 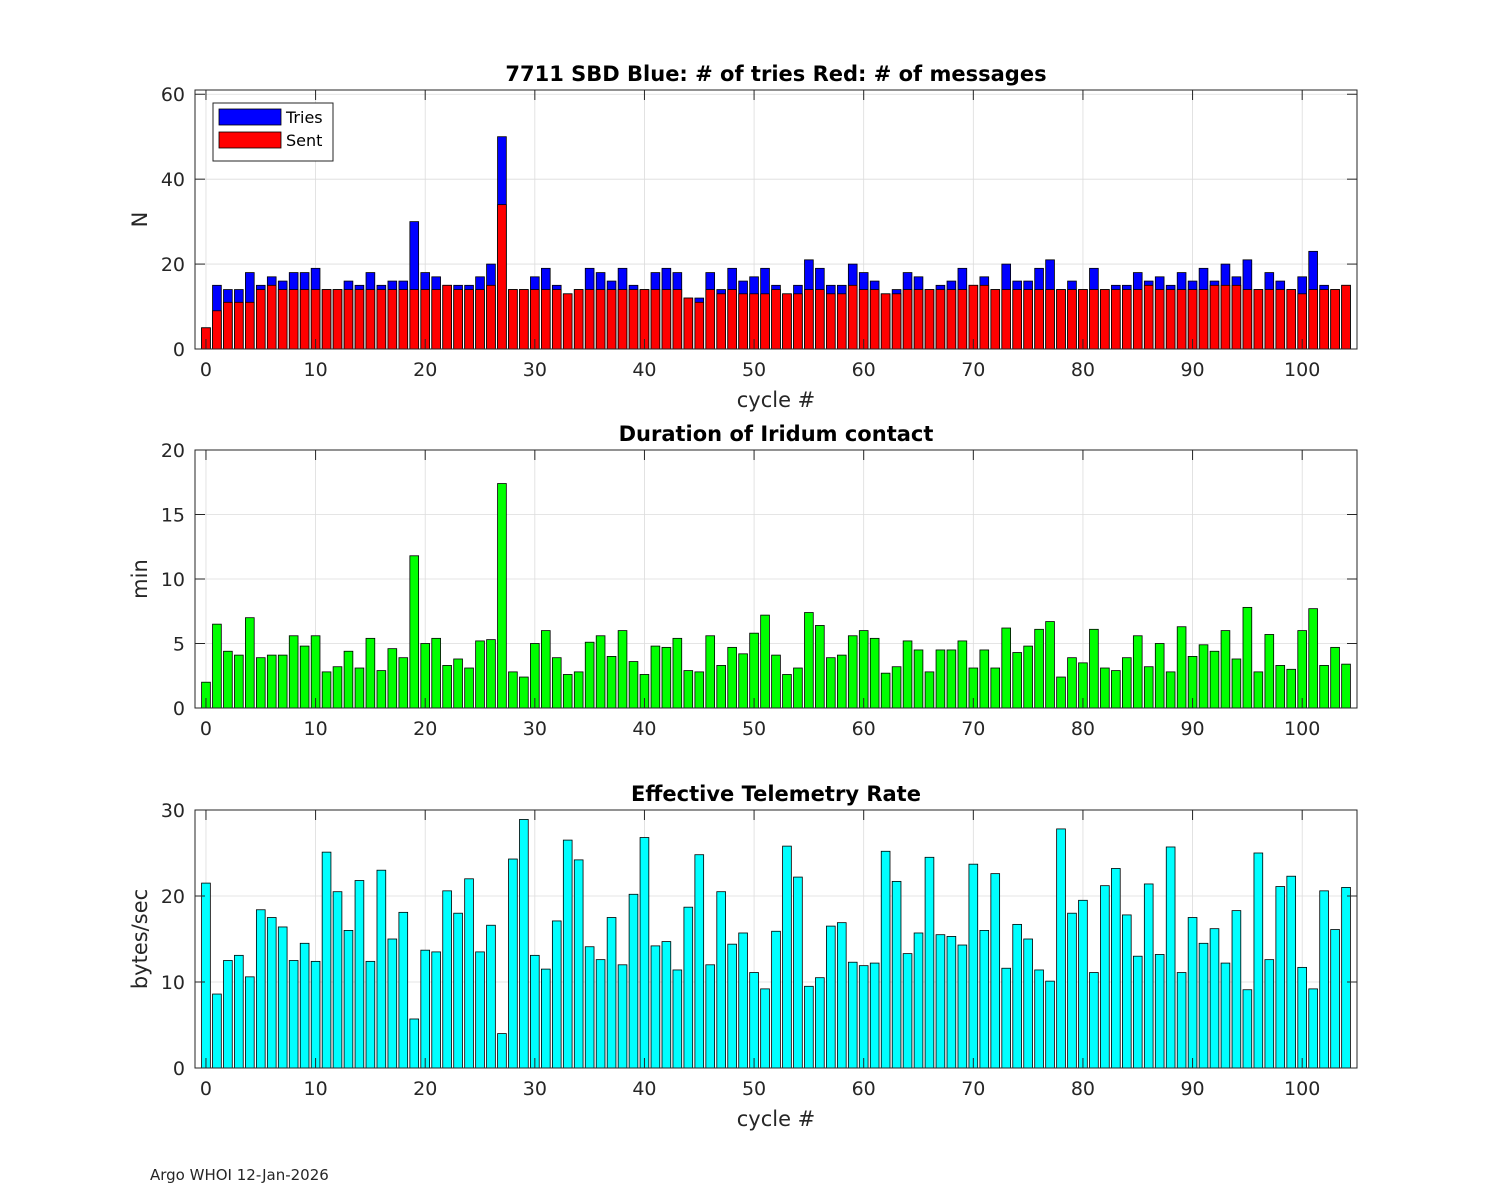 What do you see at coordinates (1083, 370) in the screenshot?
I see `x-tick-label: 80` at bounding box center [1083, 370].